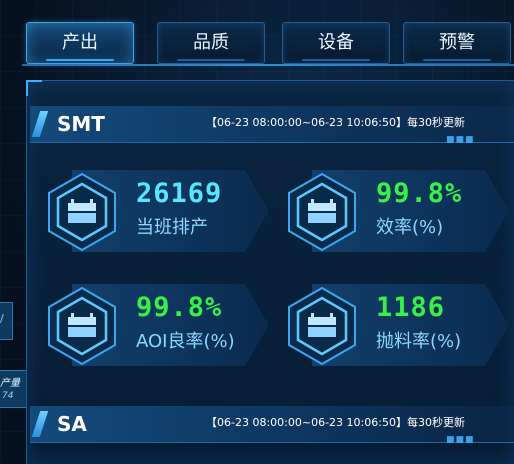 The image size is (514, 464). Describe the element at coordinates (419, 193) in the screenshot. I see `metric-efficiency-value: 99.8%` at that location.